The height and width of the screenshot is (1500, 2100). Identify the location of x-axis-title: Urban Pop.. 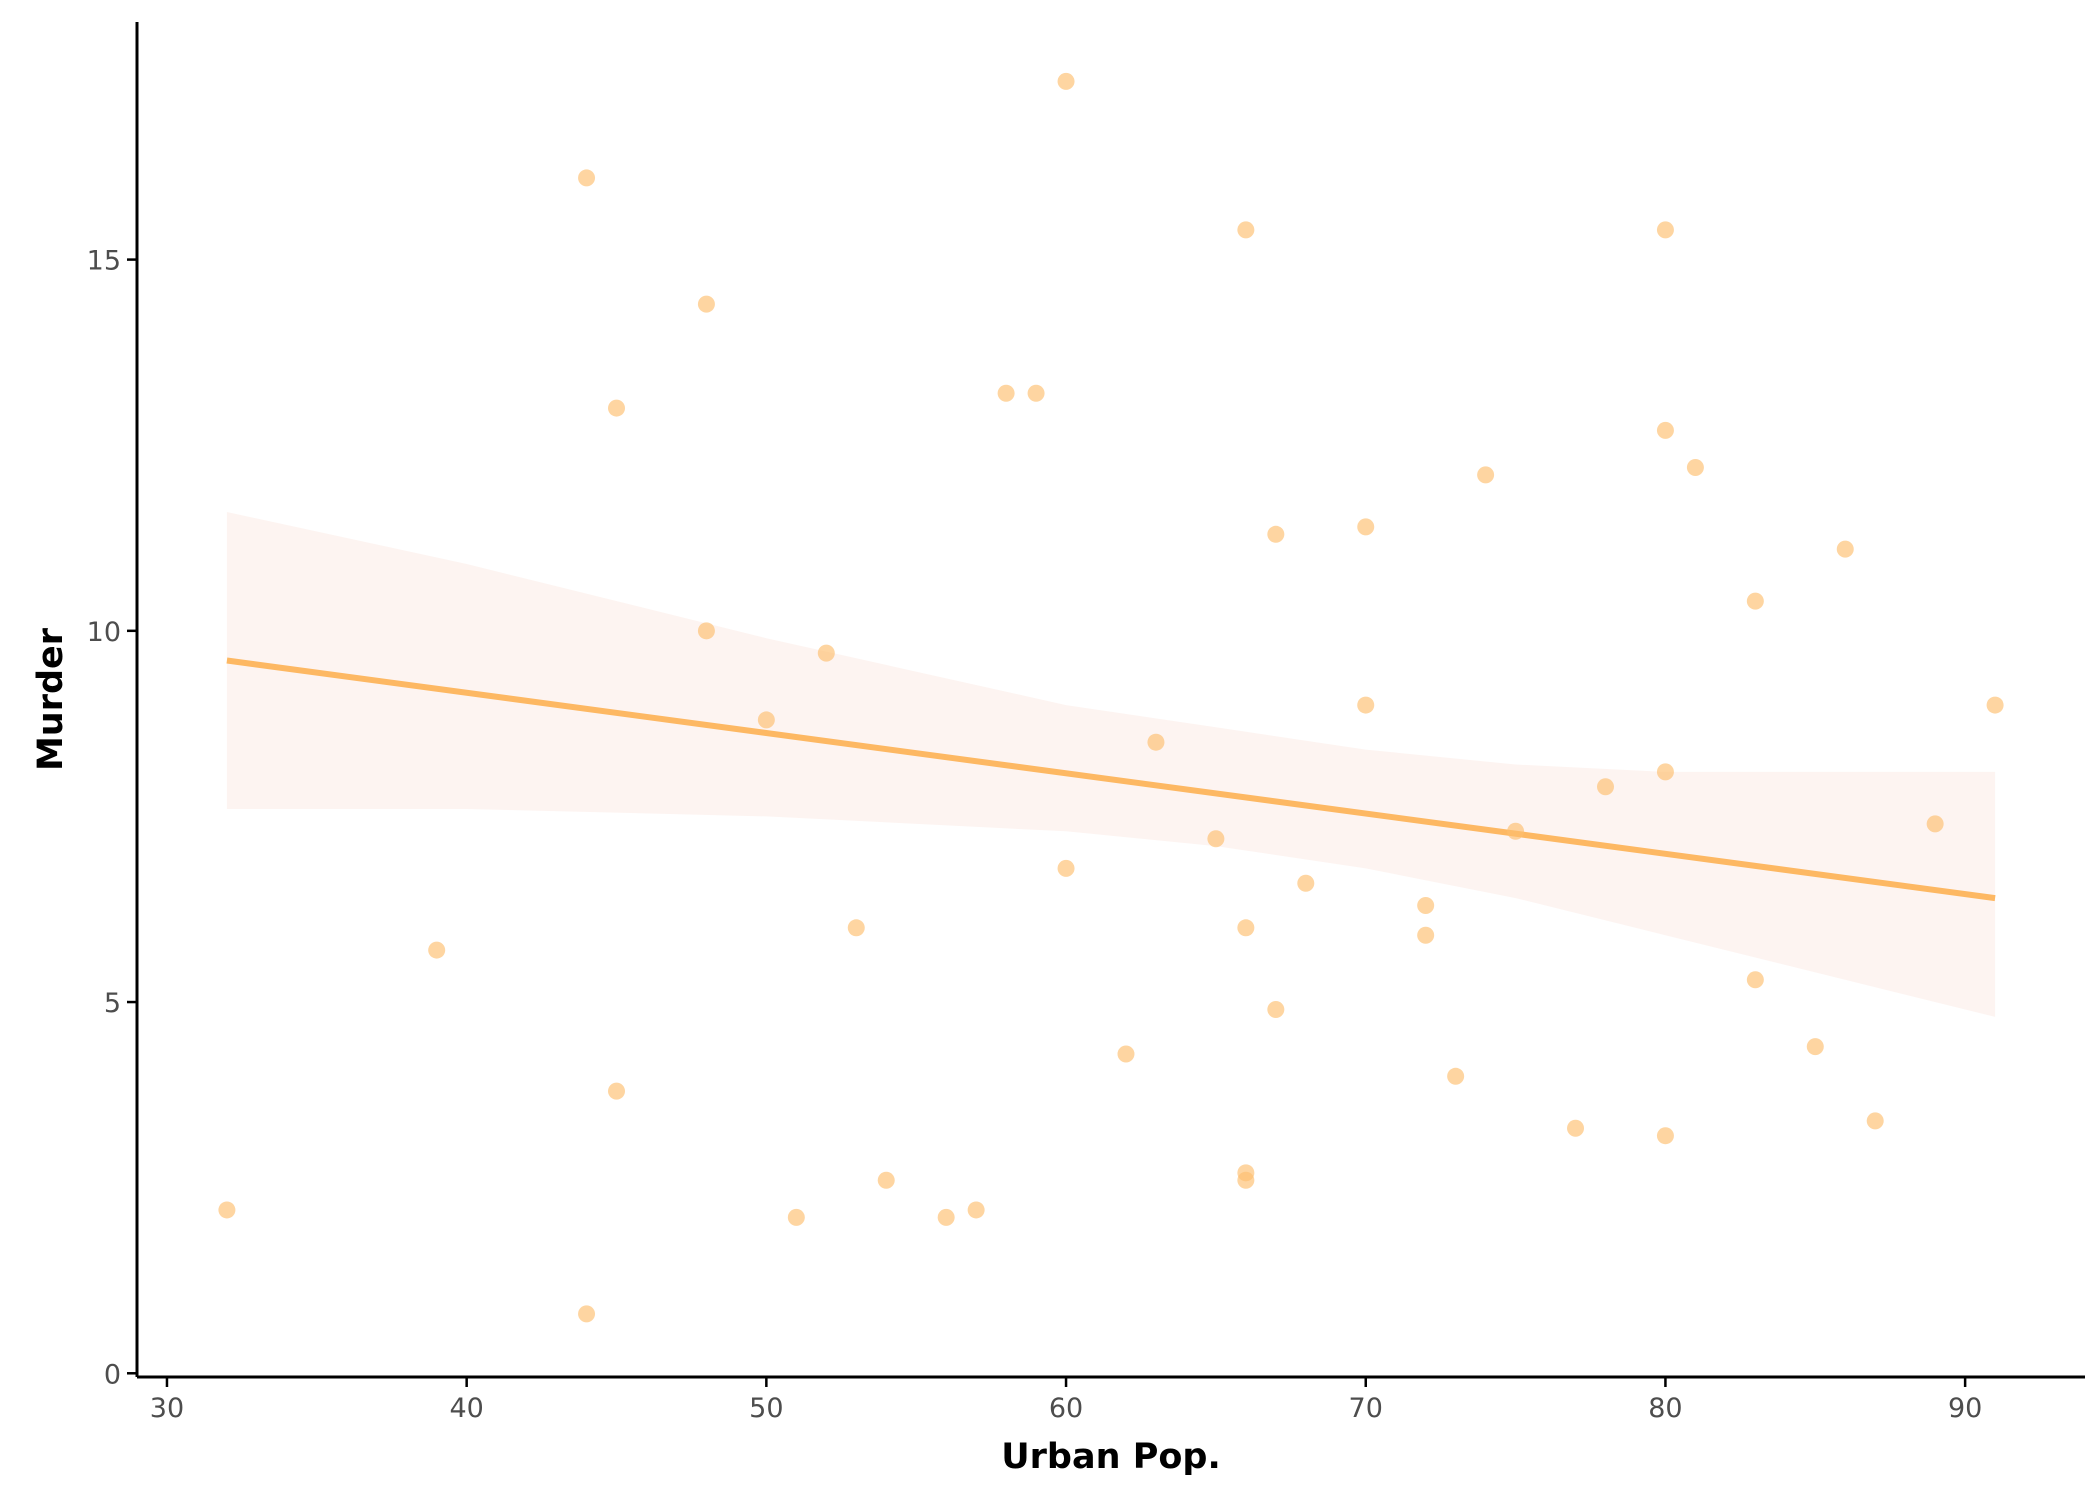
(1111, 1457).